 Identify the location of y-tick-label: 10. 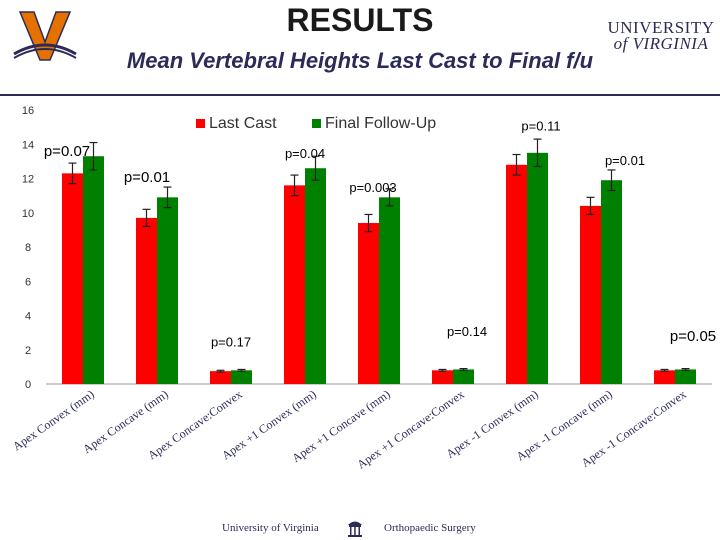
(28, 214).